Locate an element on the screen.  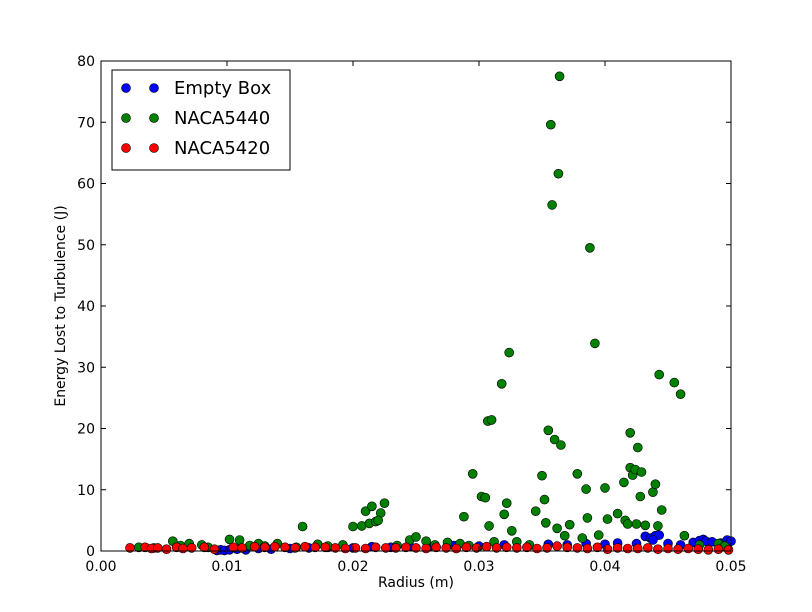
x-tick-label: 0.04 is located at coordinates (604, 567).